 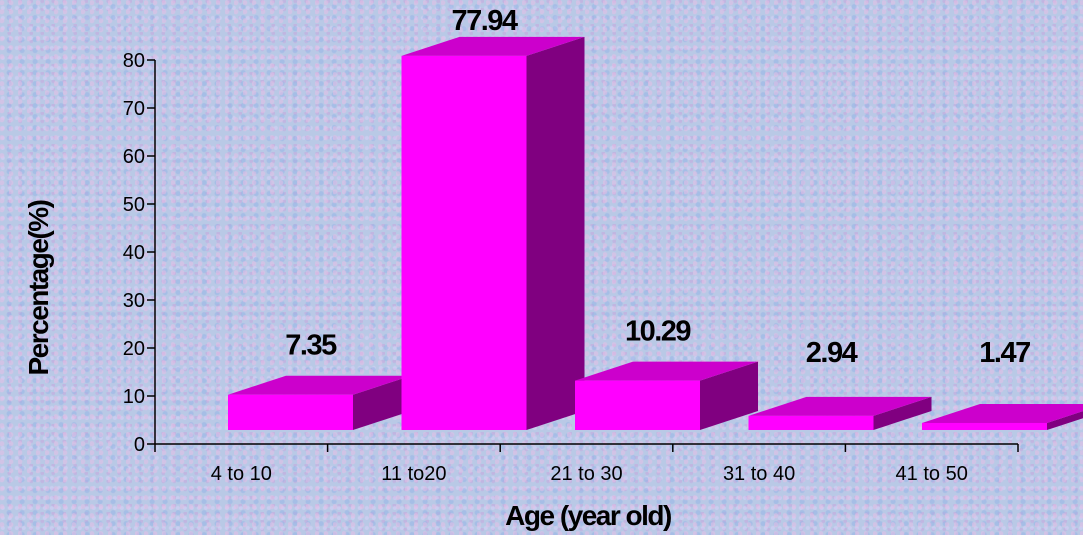 What do you see at coordinates (134, 157) in the screenshot?
I see `y-tick-label: 60` at bounding box center [134, 157].